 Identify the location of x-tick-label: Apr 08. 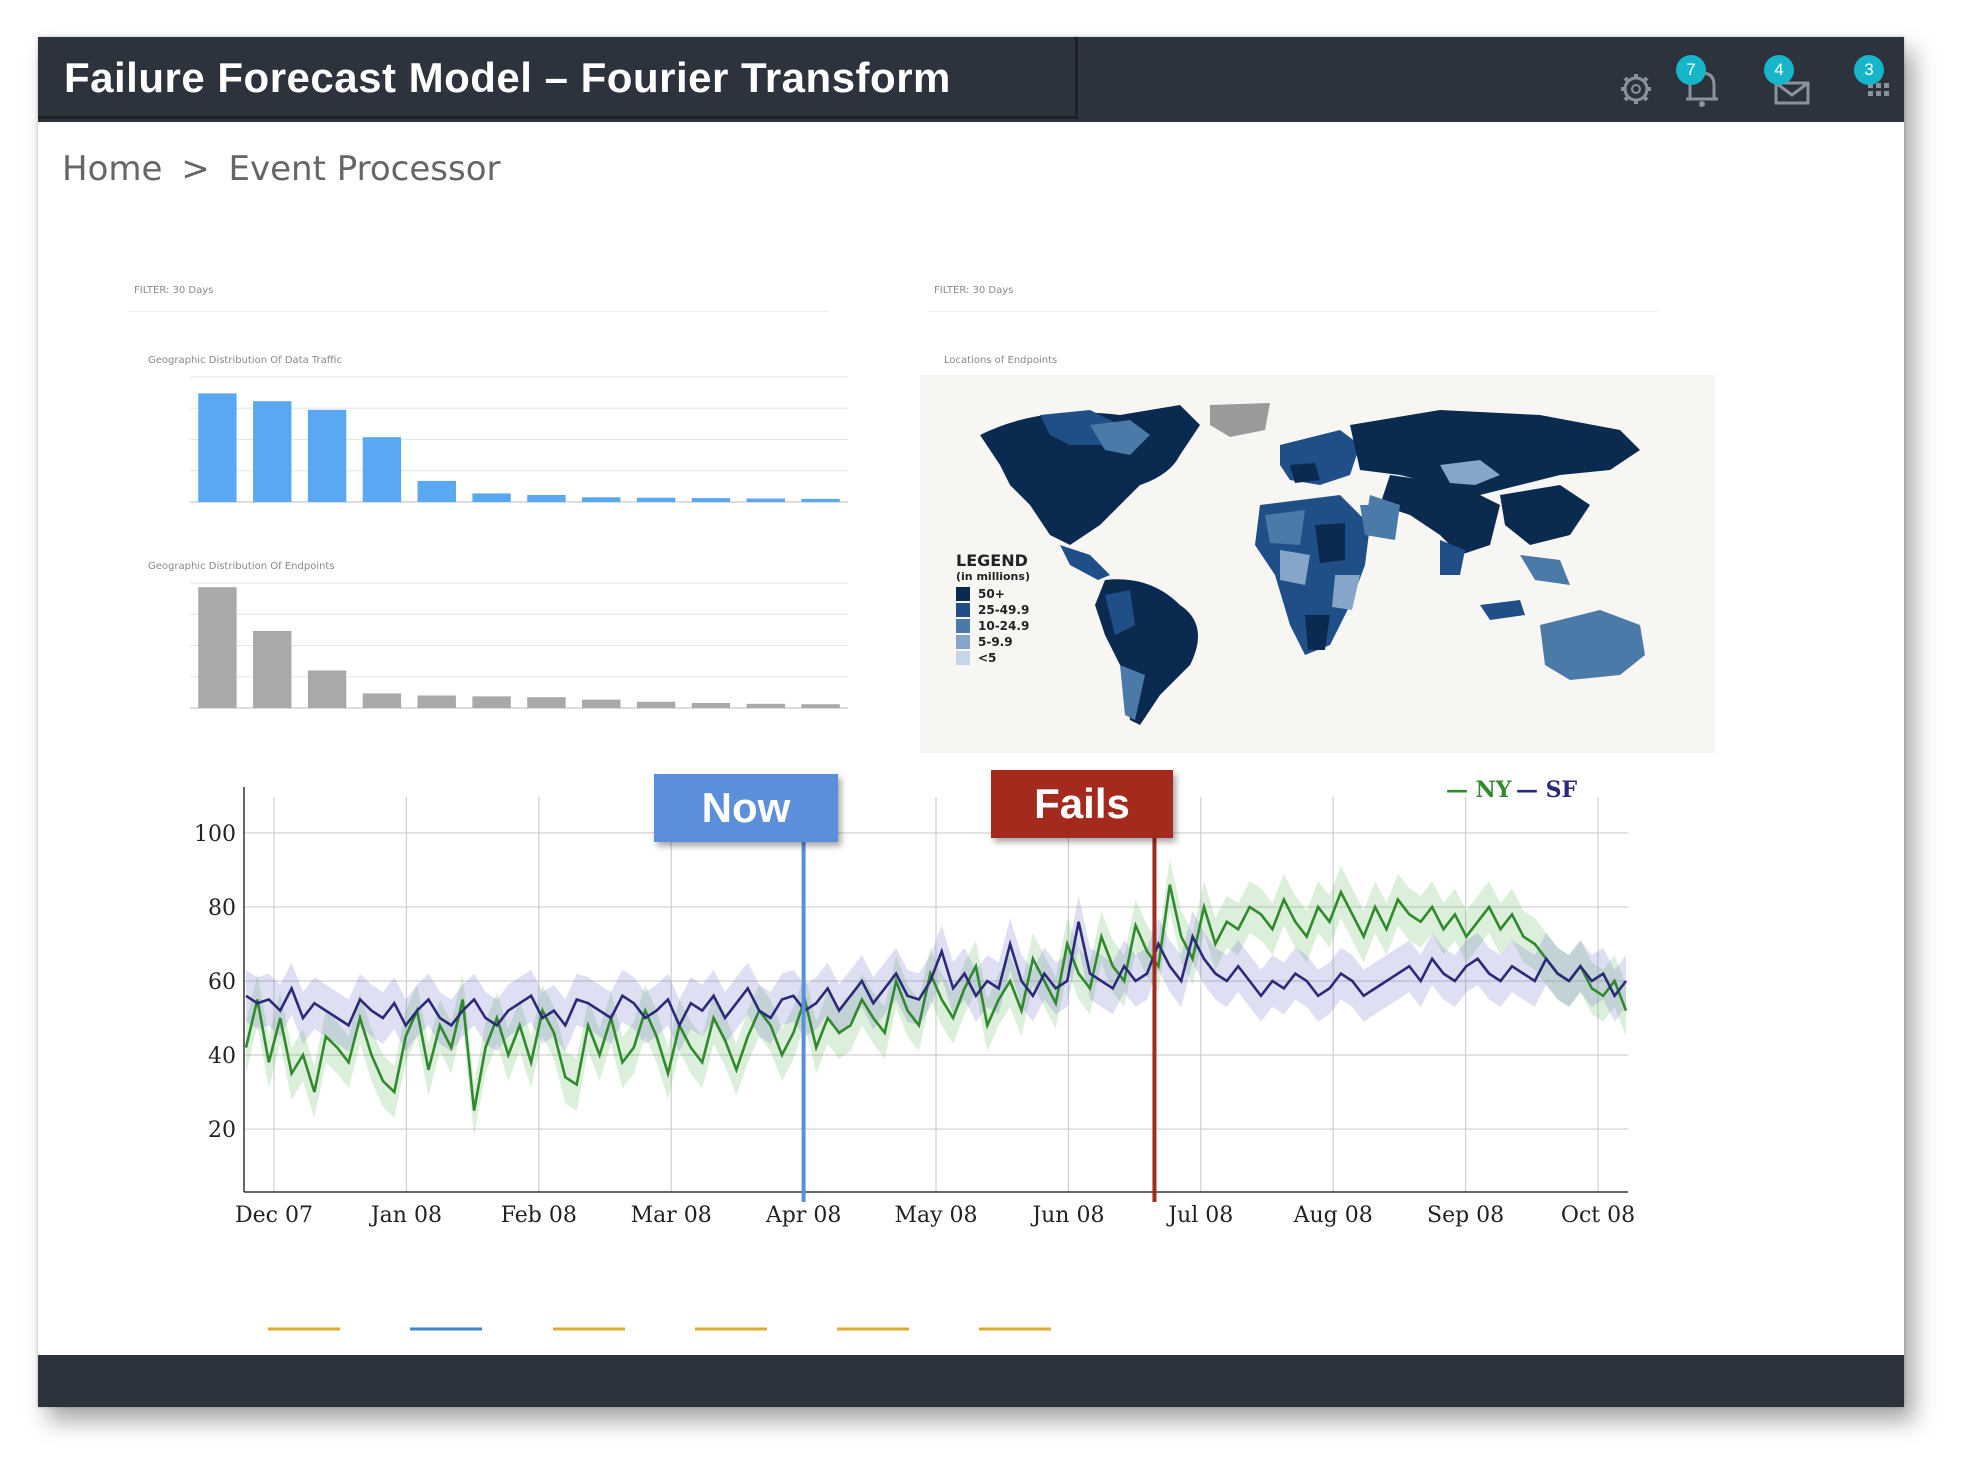
(803, 1215).